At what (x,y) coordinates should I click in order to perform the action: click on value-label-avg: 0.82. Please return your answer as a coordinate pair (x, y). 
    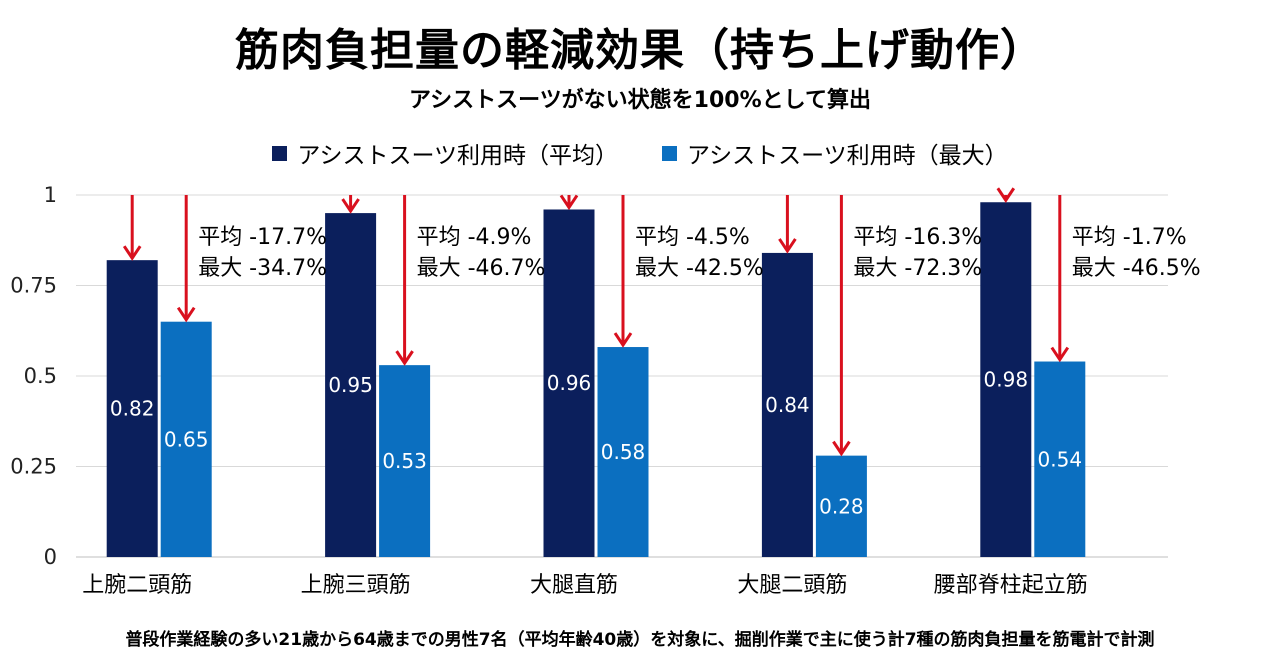
    Looking at the image, I should click on (132, 409).